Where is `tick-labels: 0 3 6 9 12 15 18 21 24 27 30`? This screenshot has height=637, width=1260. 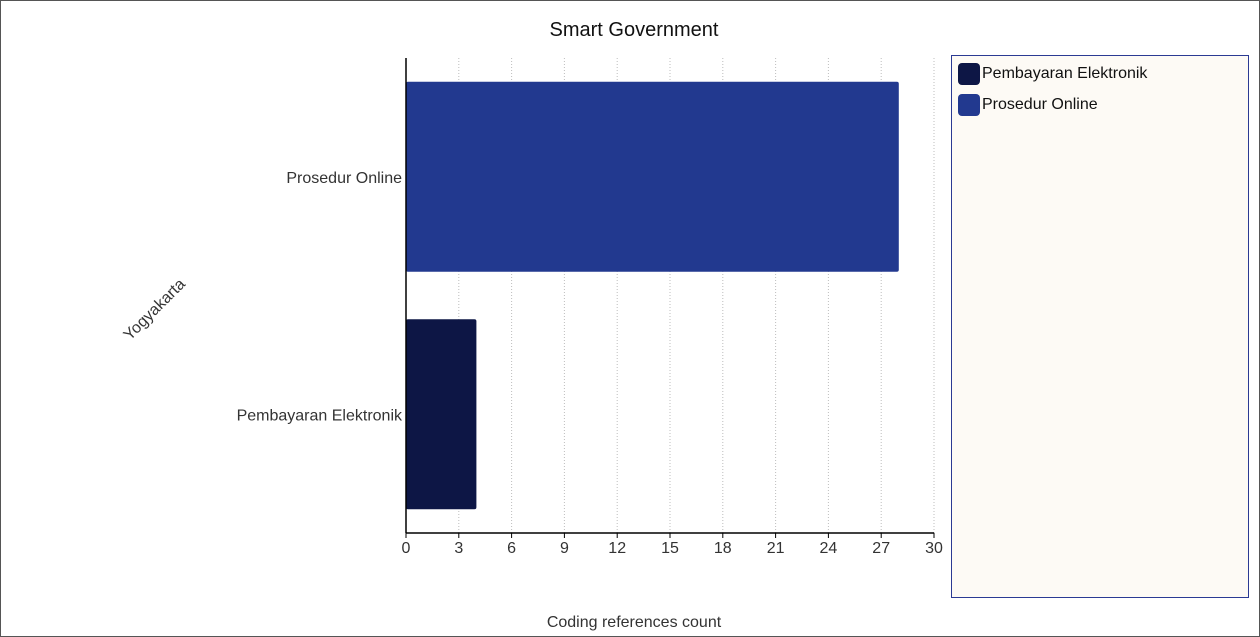 tick-labels: 0 3 6 9 12 15 18 21 24 27 30 is located at coordinates (672, 548).